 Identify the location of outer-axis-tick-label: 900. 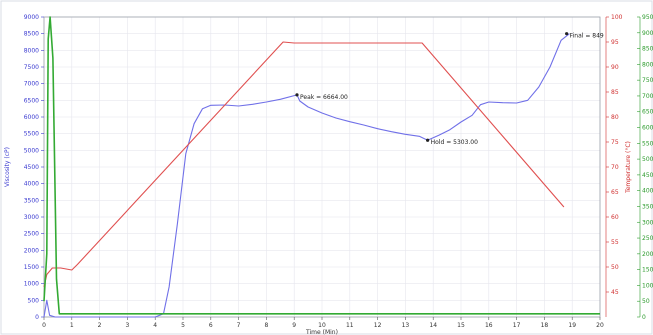
(647, 33).